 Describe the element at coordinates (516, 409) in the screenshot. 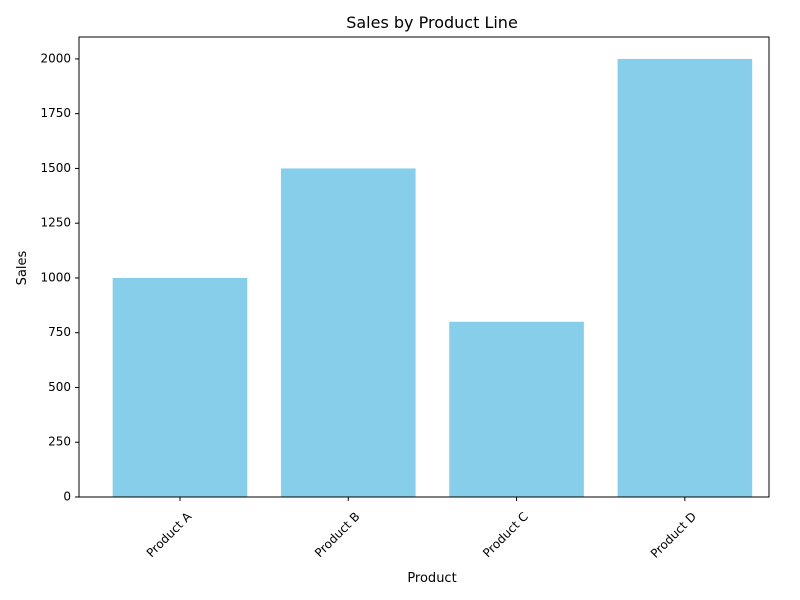

I see `bar-product-c` at that location.